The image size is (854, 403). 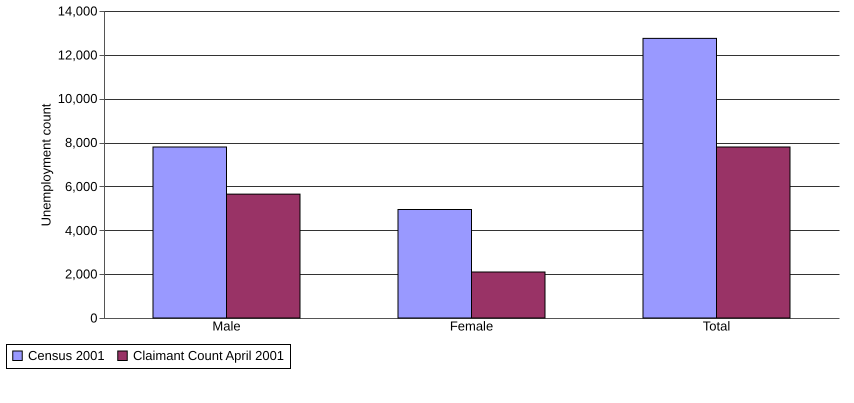 I want to click on y-tick-label: 12,000, so click(x=78, y=54).